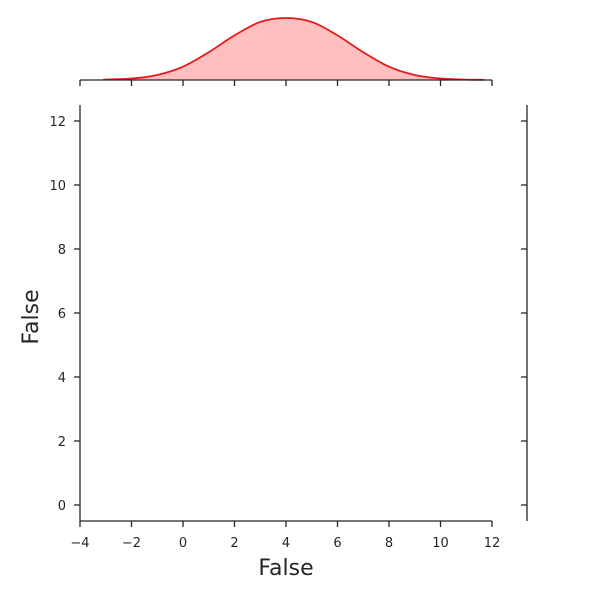 The height and width of the screenshot is (600, 600). I want to click on x-axis-ticks: −4 −2 0 2 4 6 8 10 12, so click(285, 536).